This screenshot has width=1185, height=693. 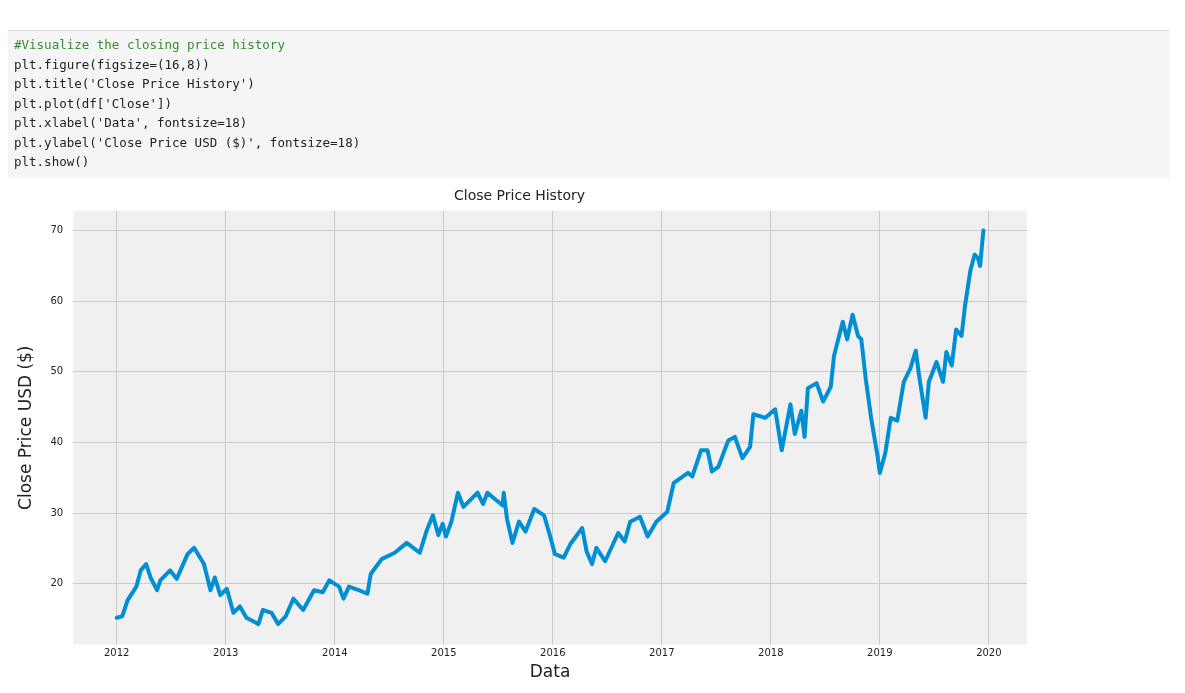 I want to click on text: #Visualize the closing price history, so click(x=150, y=45).